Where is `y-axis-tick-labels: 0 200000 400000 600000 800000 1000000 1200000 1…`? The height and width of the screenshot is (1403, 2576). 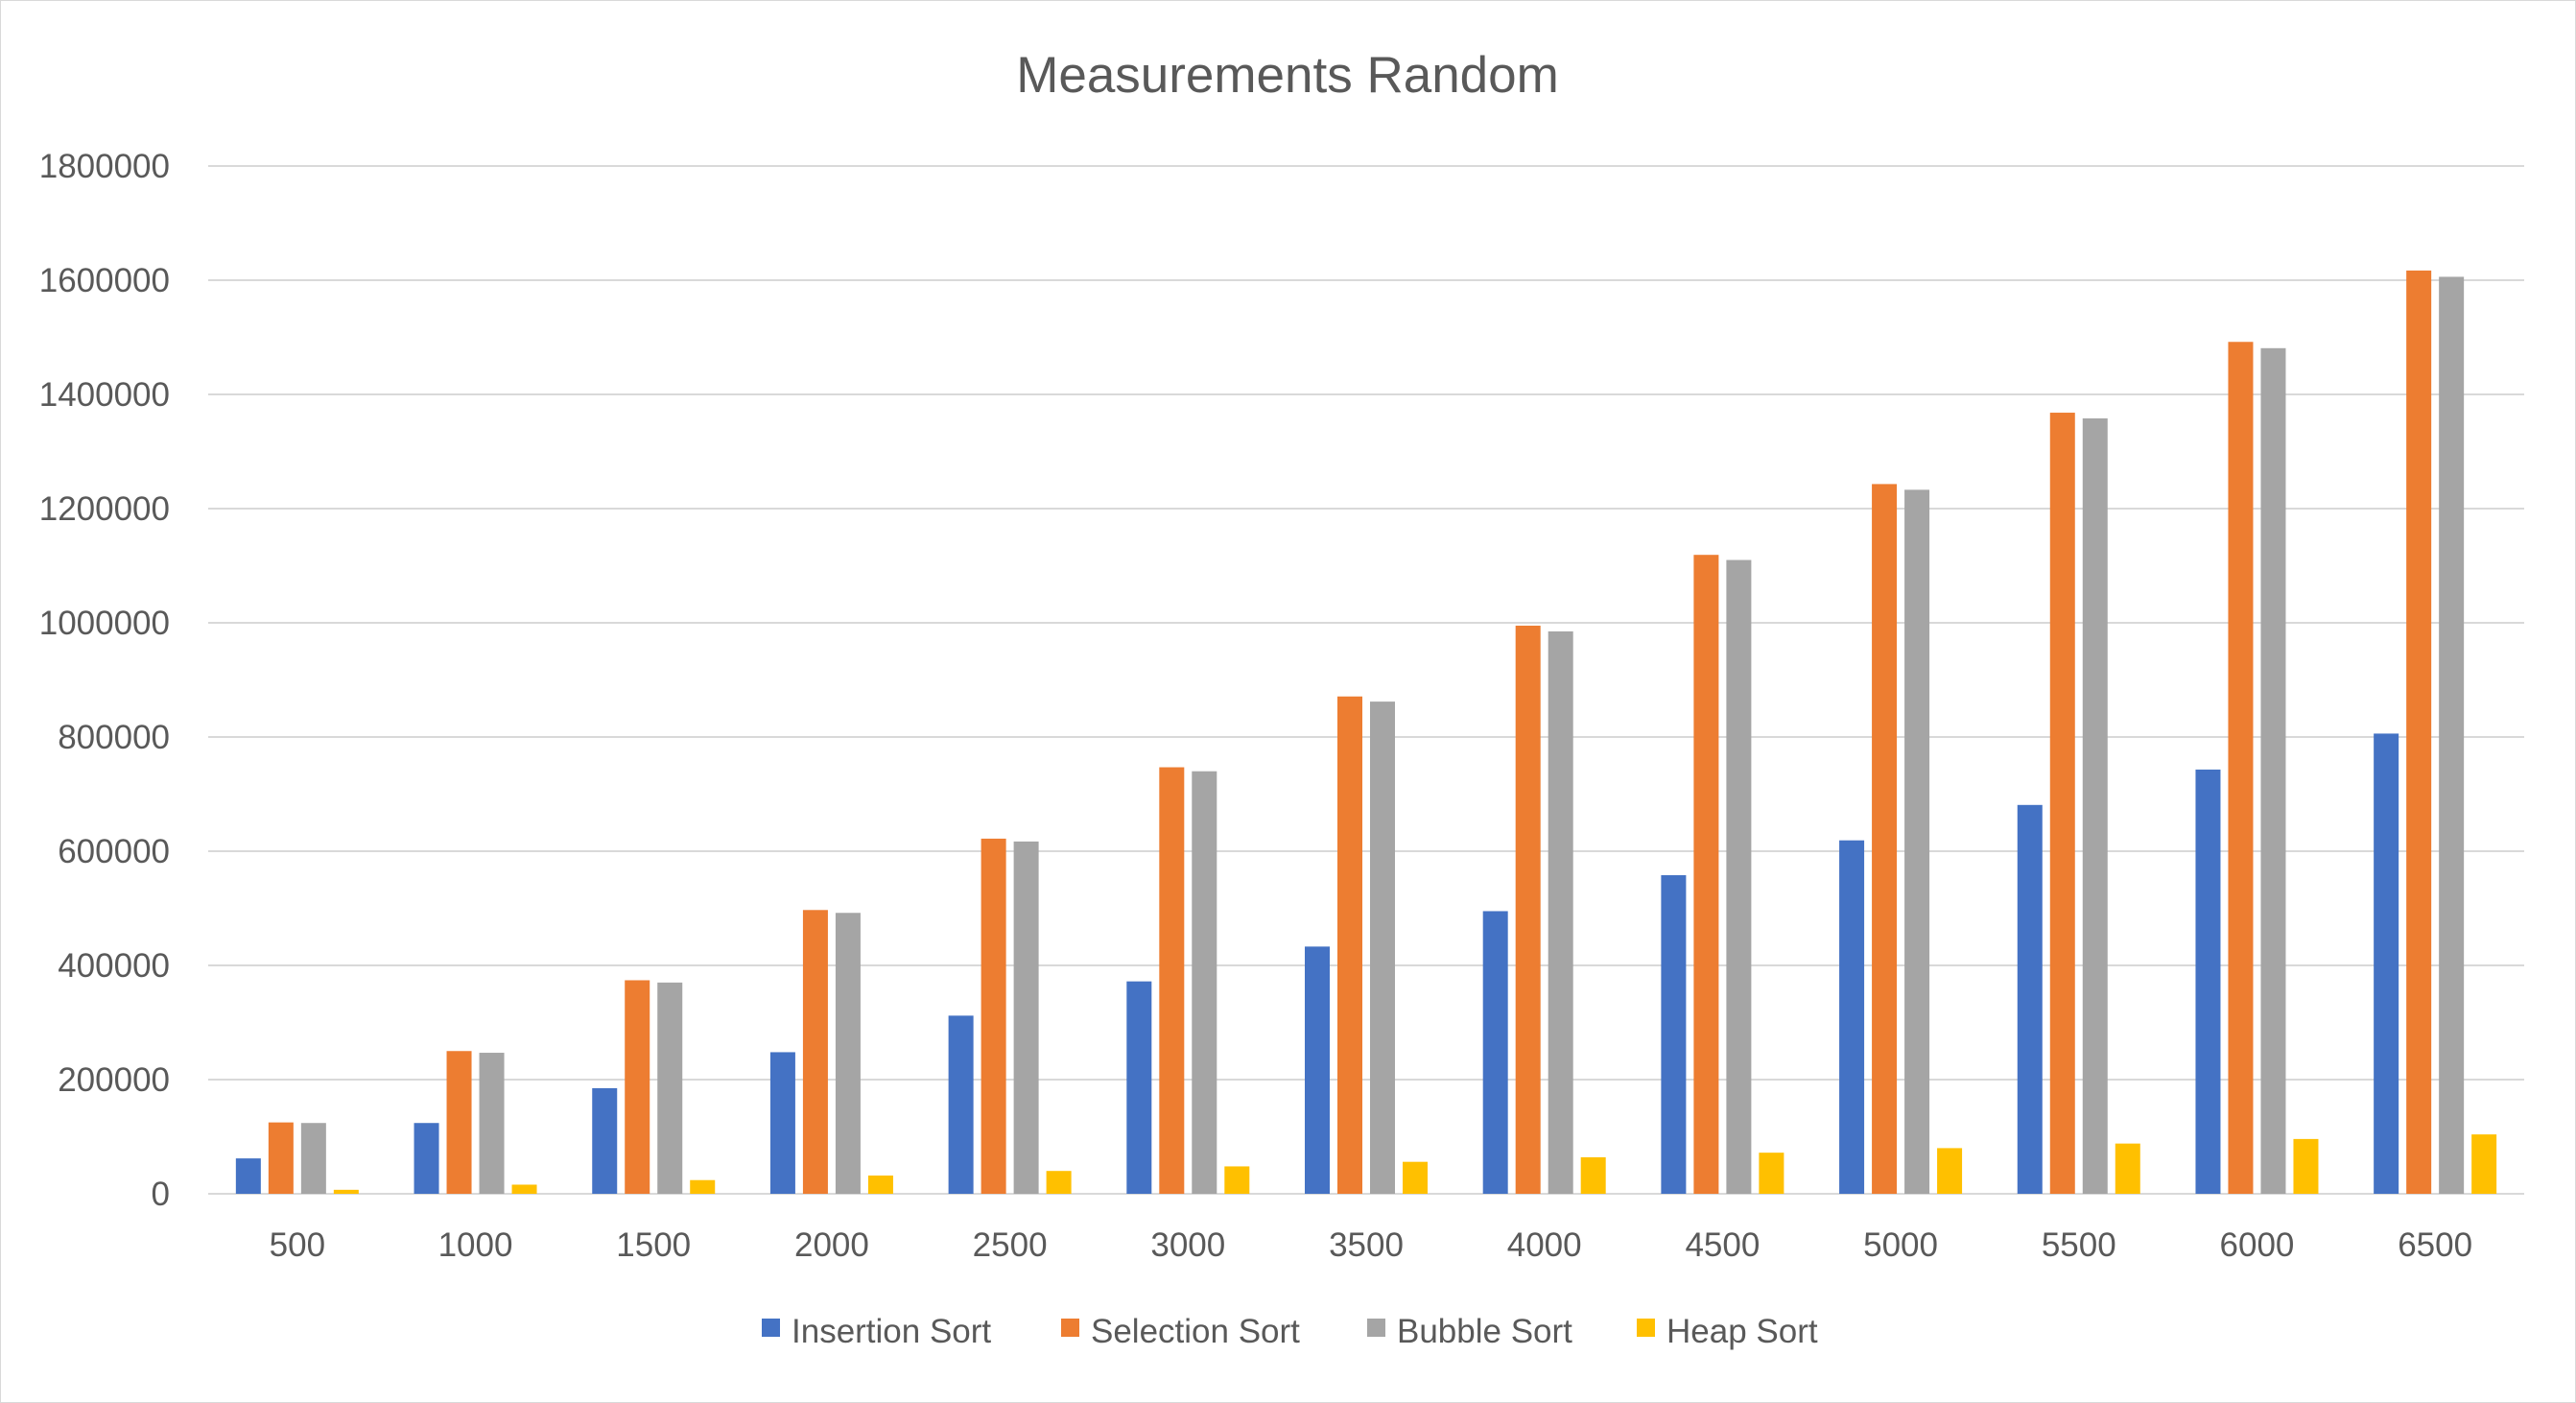 y-axis-tick-labels: 0 200000 400000 600000 800000 1000000 1200000 1… is located at coordinates (105, 680).